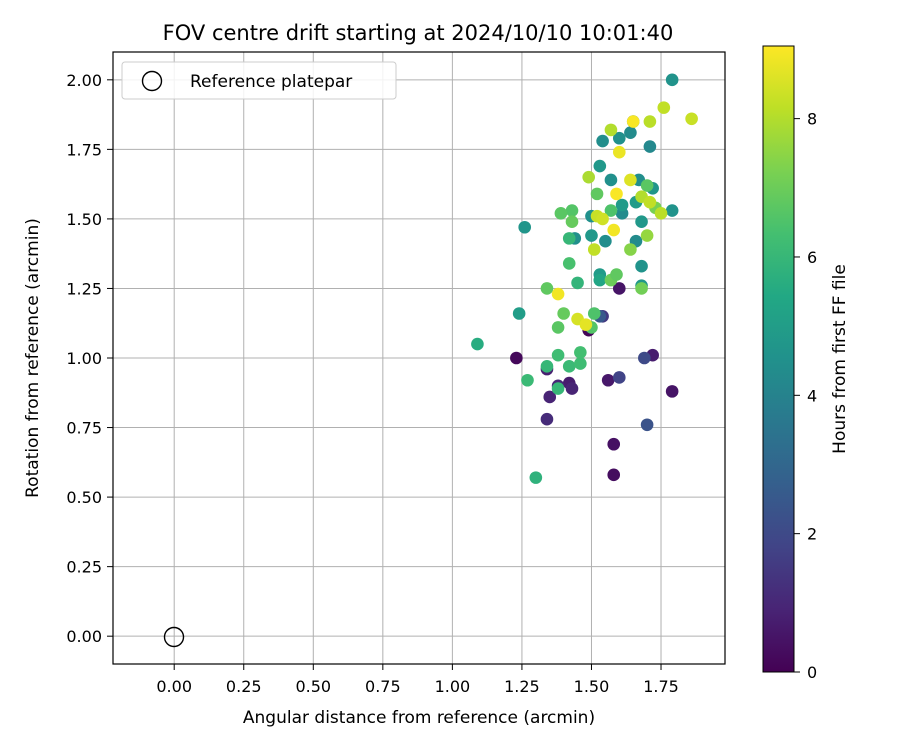 The width and height of the screenshot is (900, 750). What do you see at coordinates (84, 497) in the screenshot?
I see `y-tick-label: 0.50` at bounding box center [84, 497].